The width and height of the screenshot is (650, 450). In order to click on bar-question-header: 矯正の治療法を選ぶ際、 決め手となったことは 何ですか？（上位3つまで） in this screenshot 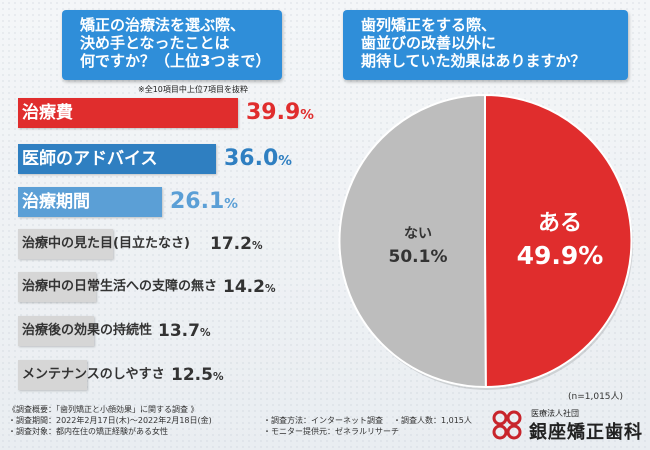, I will do `click(172, 45)`.